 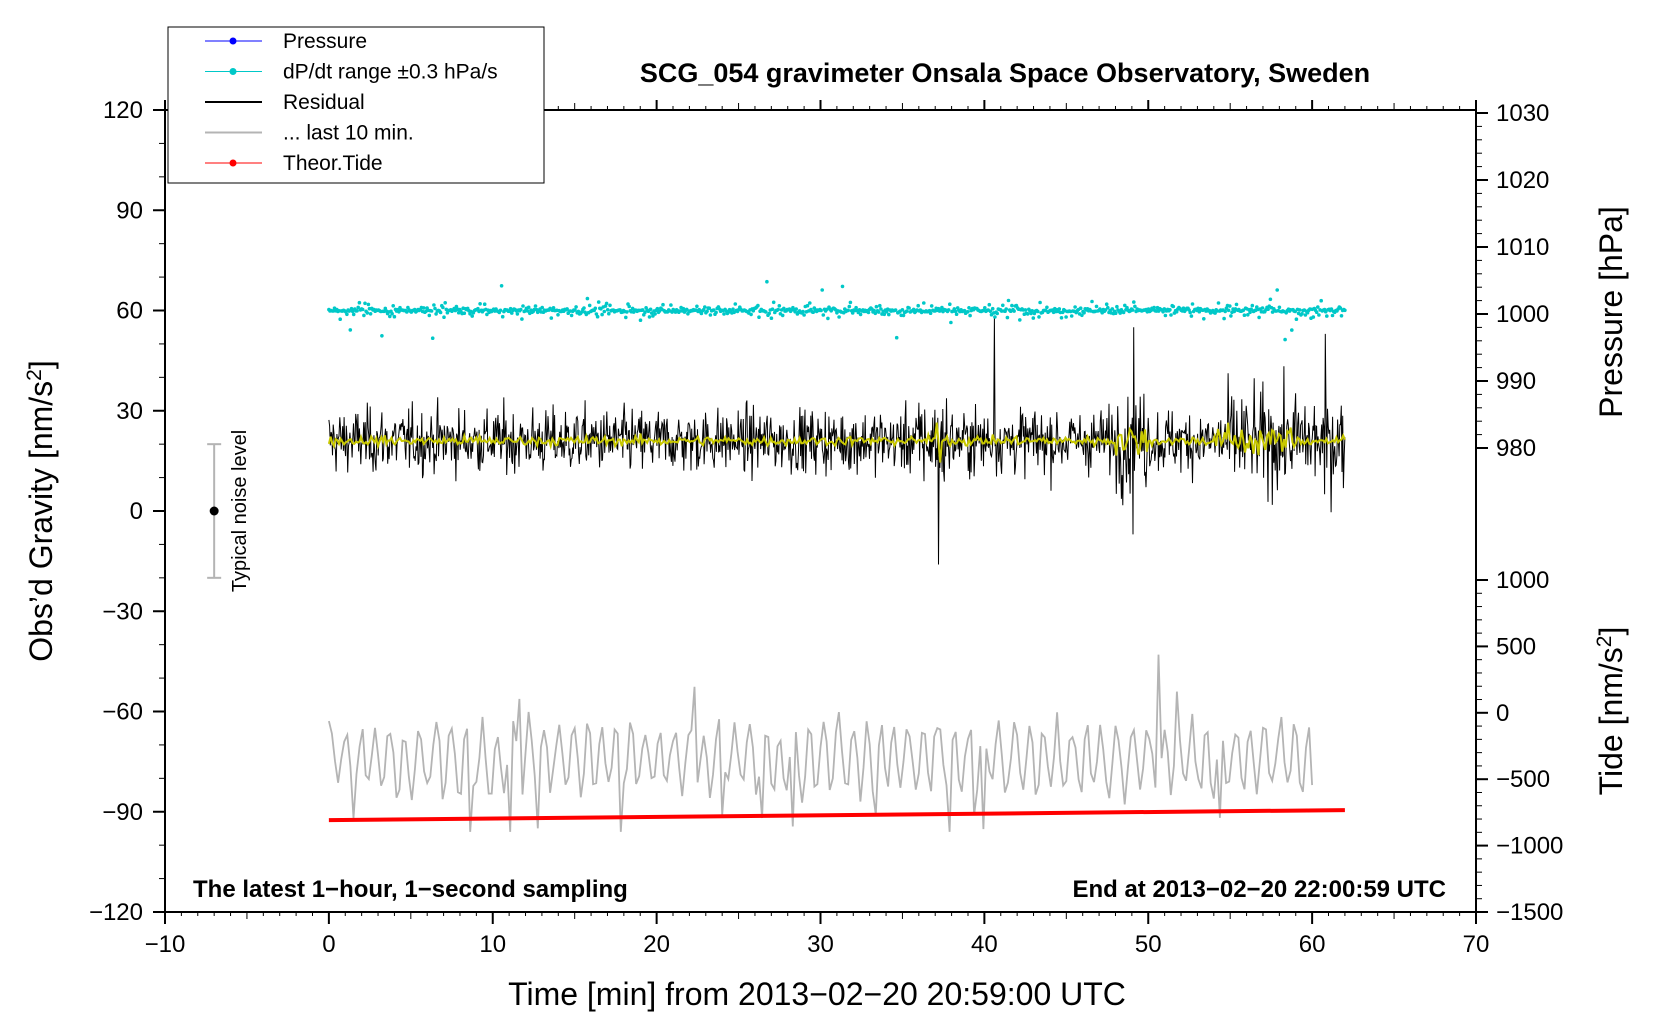 I want to click on pressure-tick-label: 980, so click(x=1516, y=448).